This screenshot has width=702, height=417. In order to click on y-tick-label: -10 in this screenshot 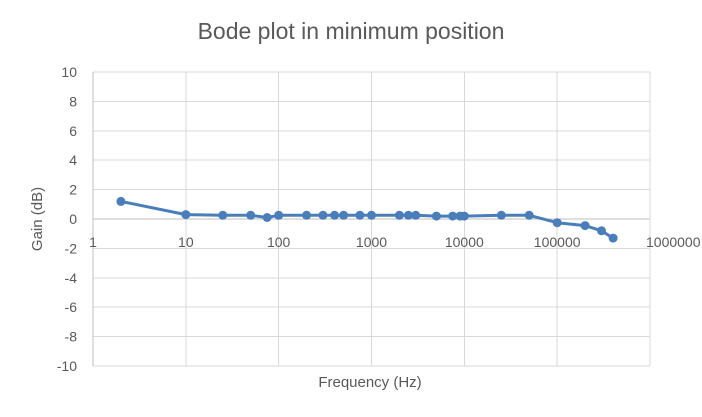, I will do `click(67, 366)`.